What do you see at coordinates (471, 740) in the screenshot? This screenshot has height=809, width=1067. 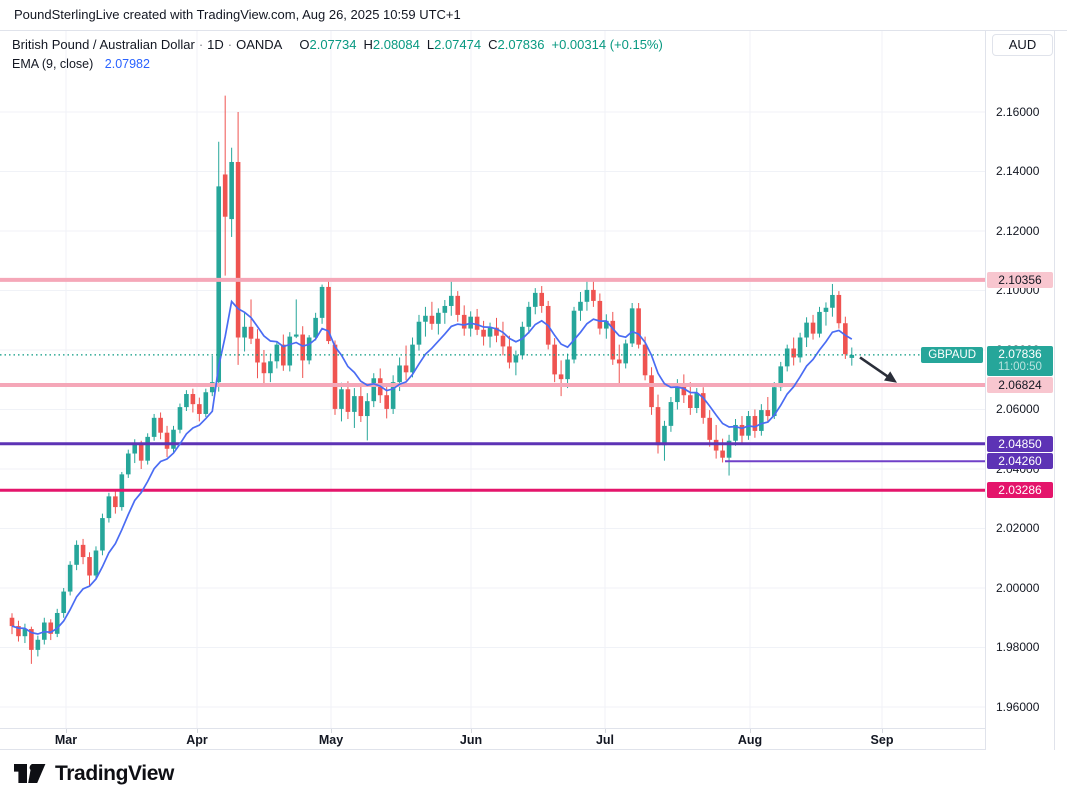 I see `month-label: Jun` at bounding box center [471, 740].